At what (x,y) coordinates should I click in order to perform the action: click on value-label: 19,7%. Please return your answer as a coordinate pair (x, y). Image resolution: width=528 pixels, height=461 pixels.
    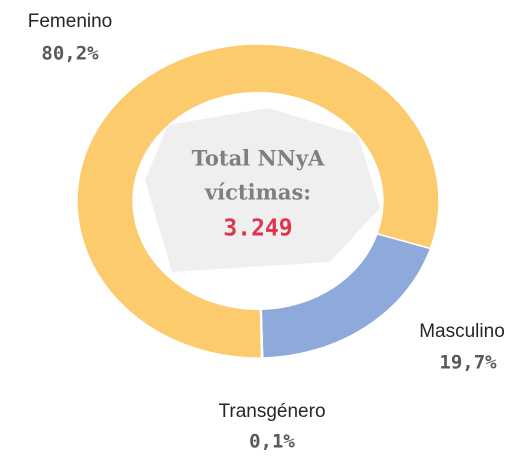
    Looking at the image, I should click on (468, 363).